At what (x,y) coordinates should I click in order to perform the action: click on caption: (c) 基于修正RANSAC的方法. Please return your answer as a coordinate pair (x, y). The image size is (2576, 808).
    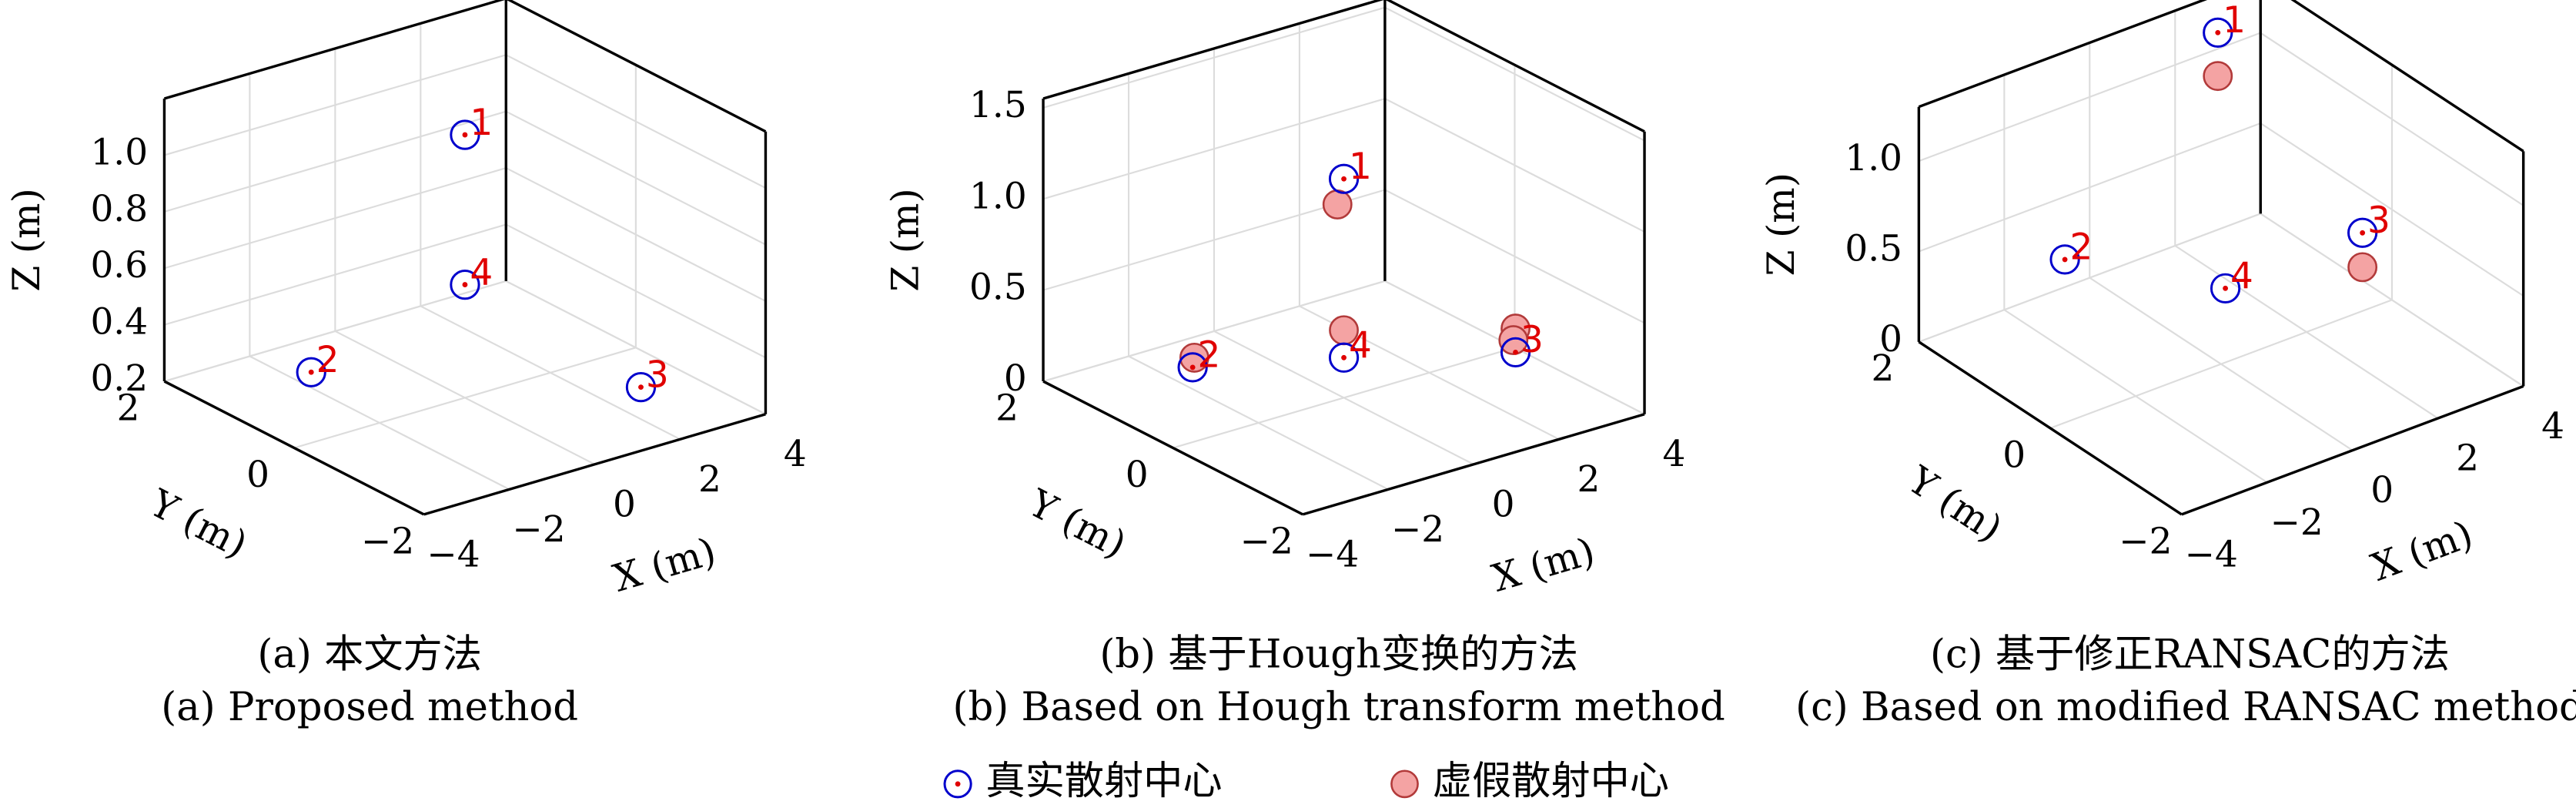
    Looking at the image, I should click on (2190, 655).